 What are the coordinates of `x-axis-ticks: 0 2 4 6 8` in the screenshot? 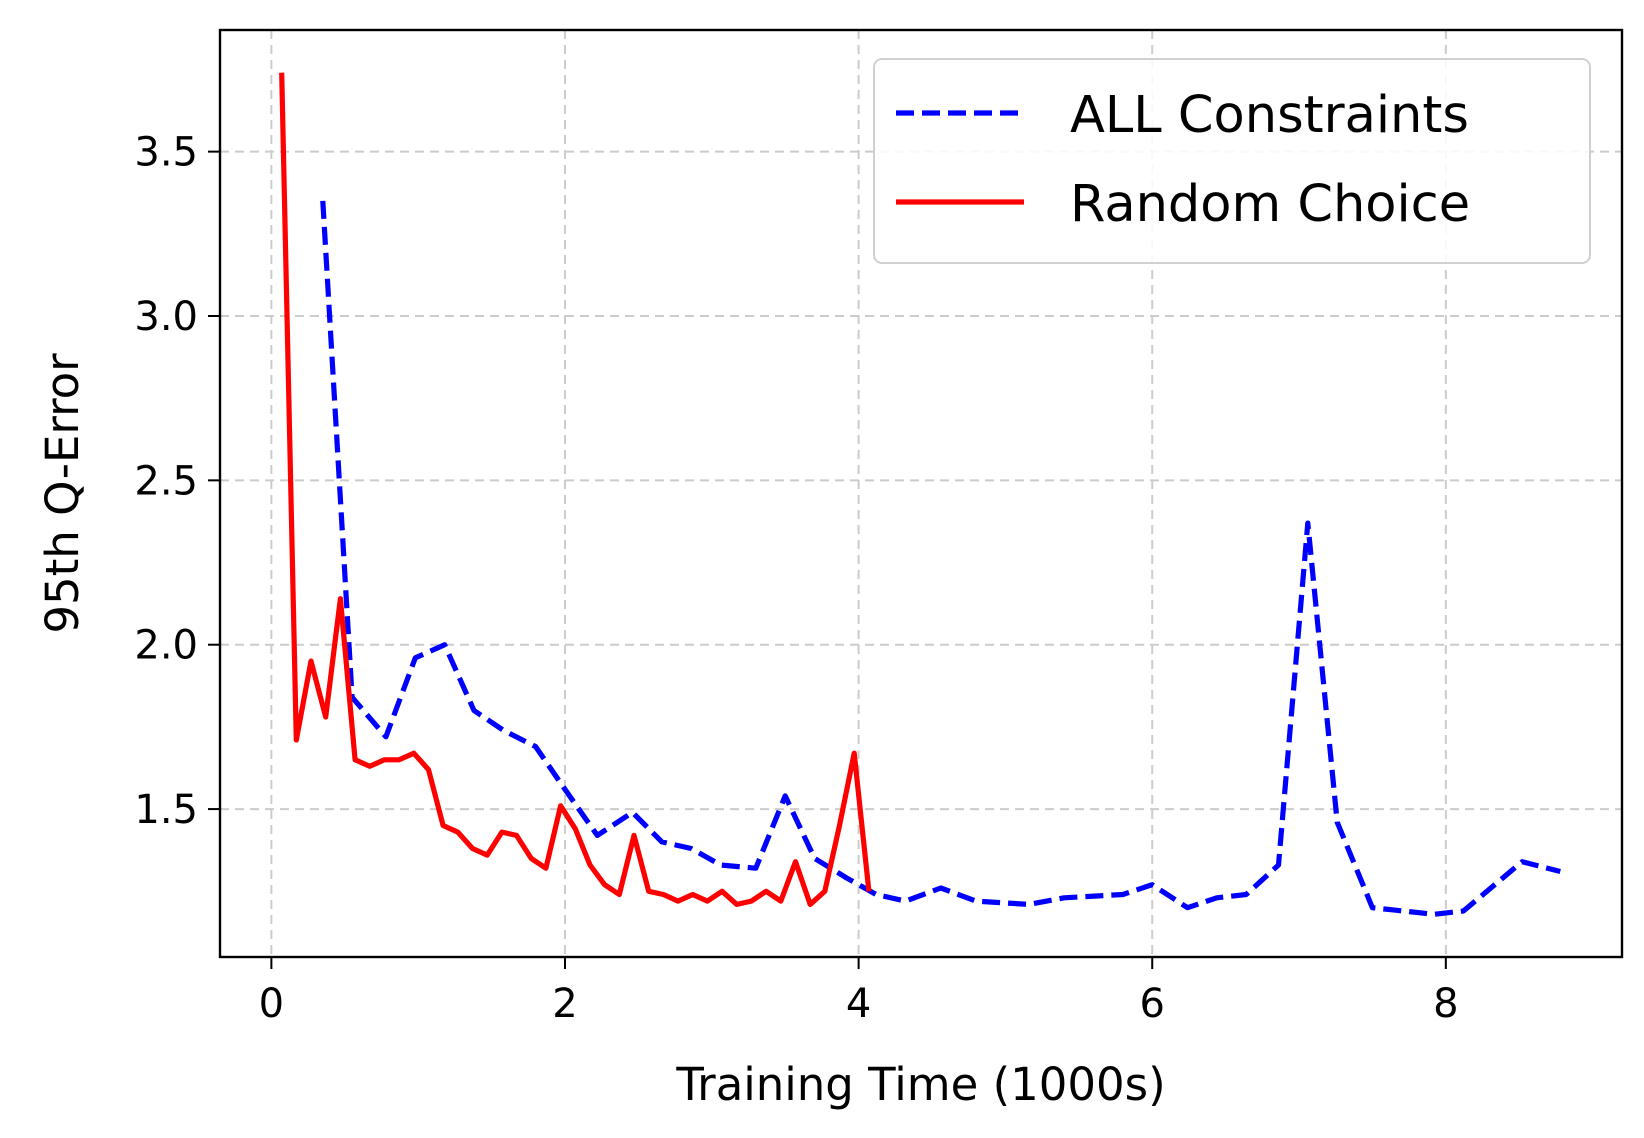 It's located at (859, 992).